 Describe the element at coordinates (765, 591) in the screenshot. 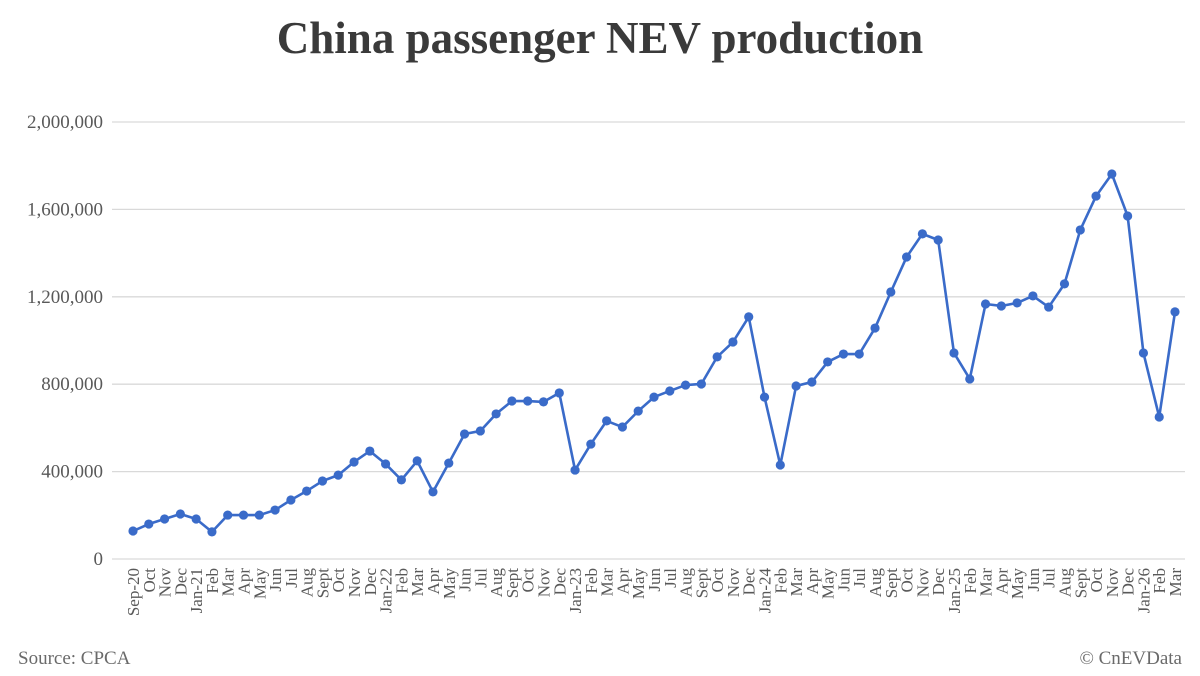

I see `x-tick-label: Jan-24` at that location.